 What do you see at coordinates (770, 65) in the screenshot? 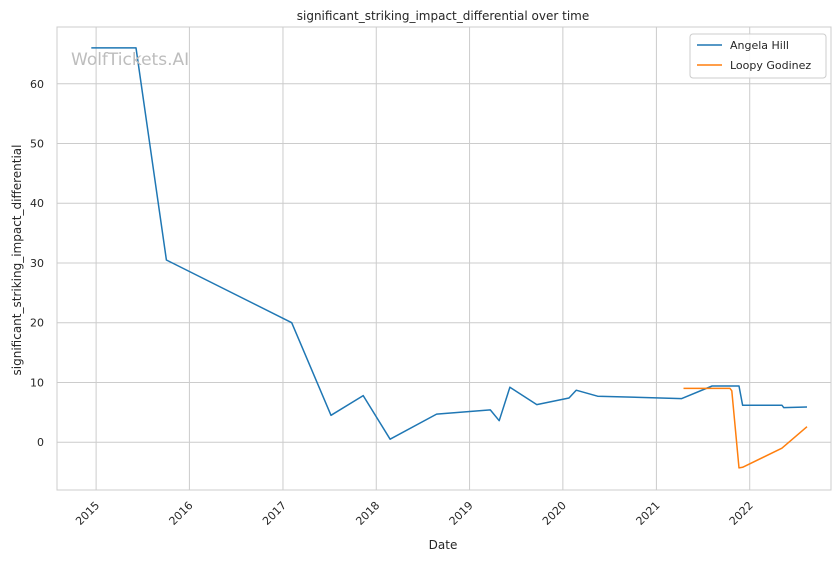
I see `legend-label-loopy-godinez: Loopy Godinez` at bounding box center [770, 65].